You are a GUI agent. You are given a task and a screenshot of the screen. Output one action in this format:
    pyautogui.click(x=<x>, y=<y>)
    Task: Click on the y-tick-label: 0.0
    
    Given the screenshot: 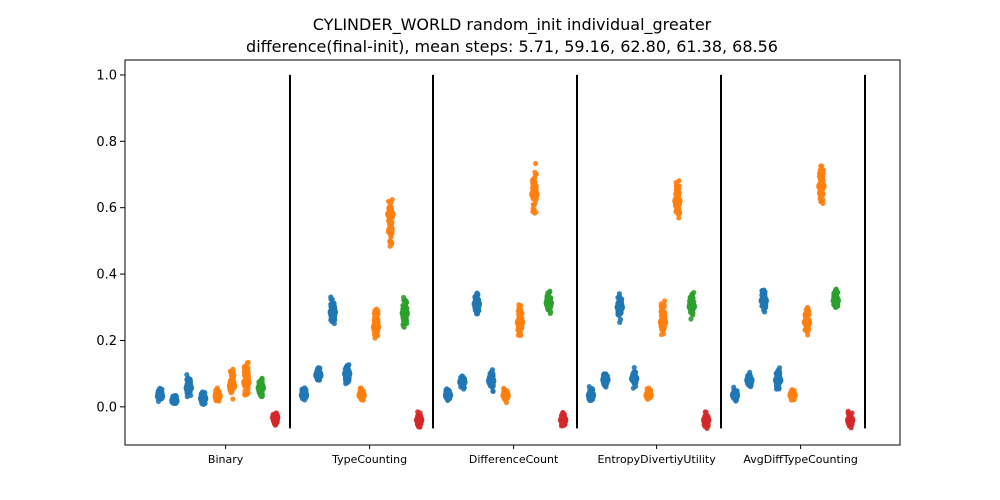 What is the action you would take?
    pyautogui.click(x=106, y=407)
    